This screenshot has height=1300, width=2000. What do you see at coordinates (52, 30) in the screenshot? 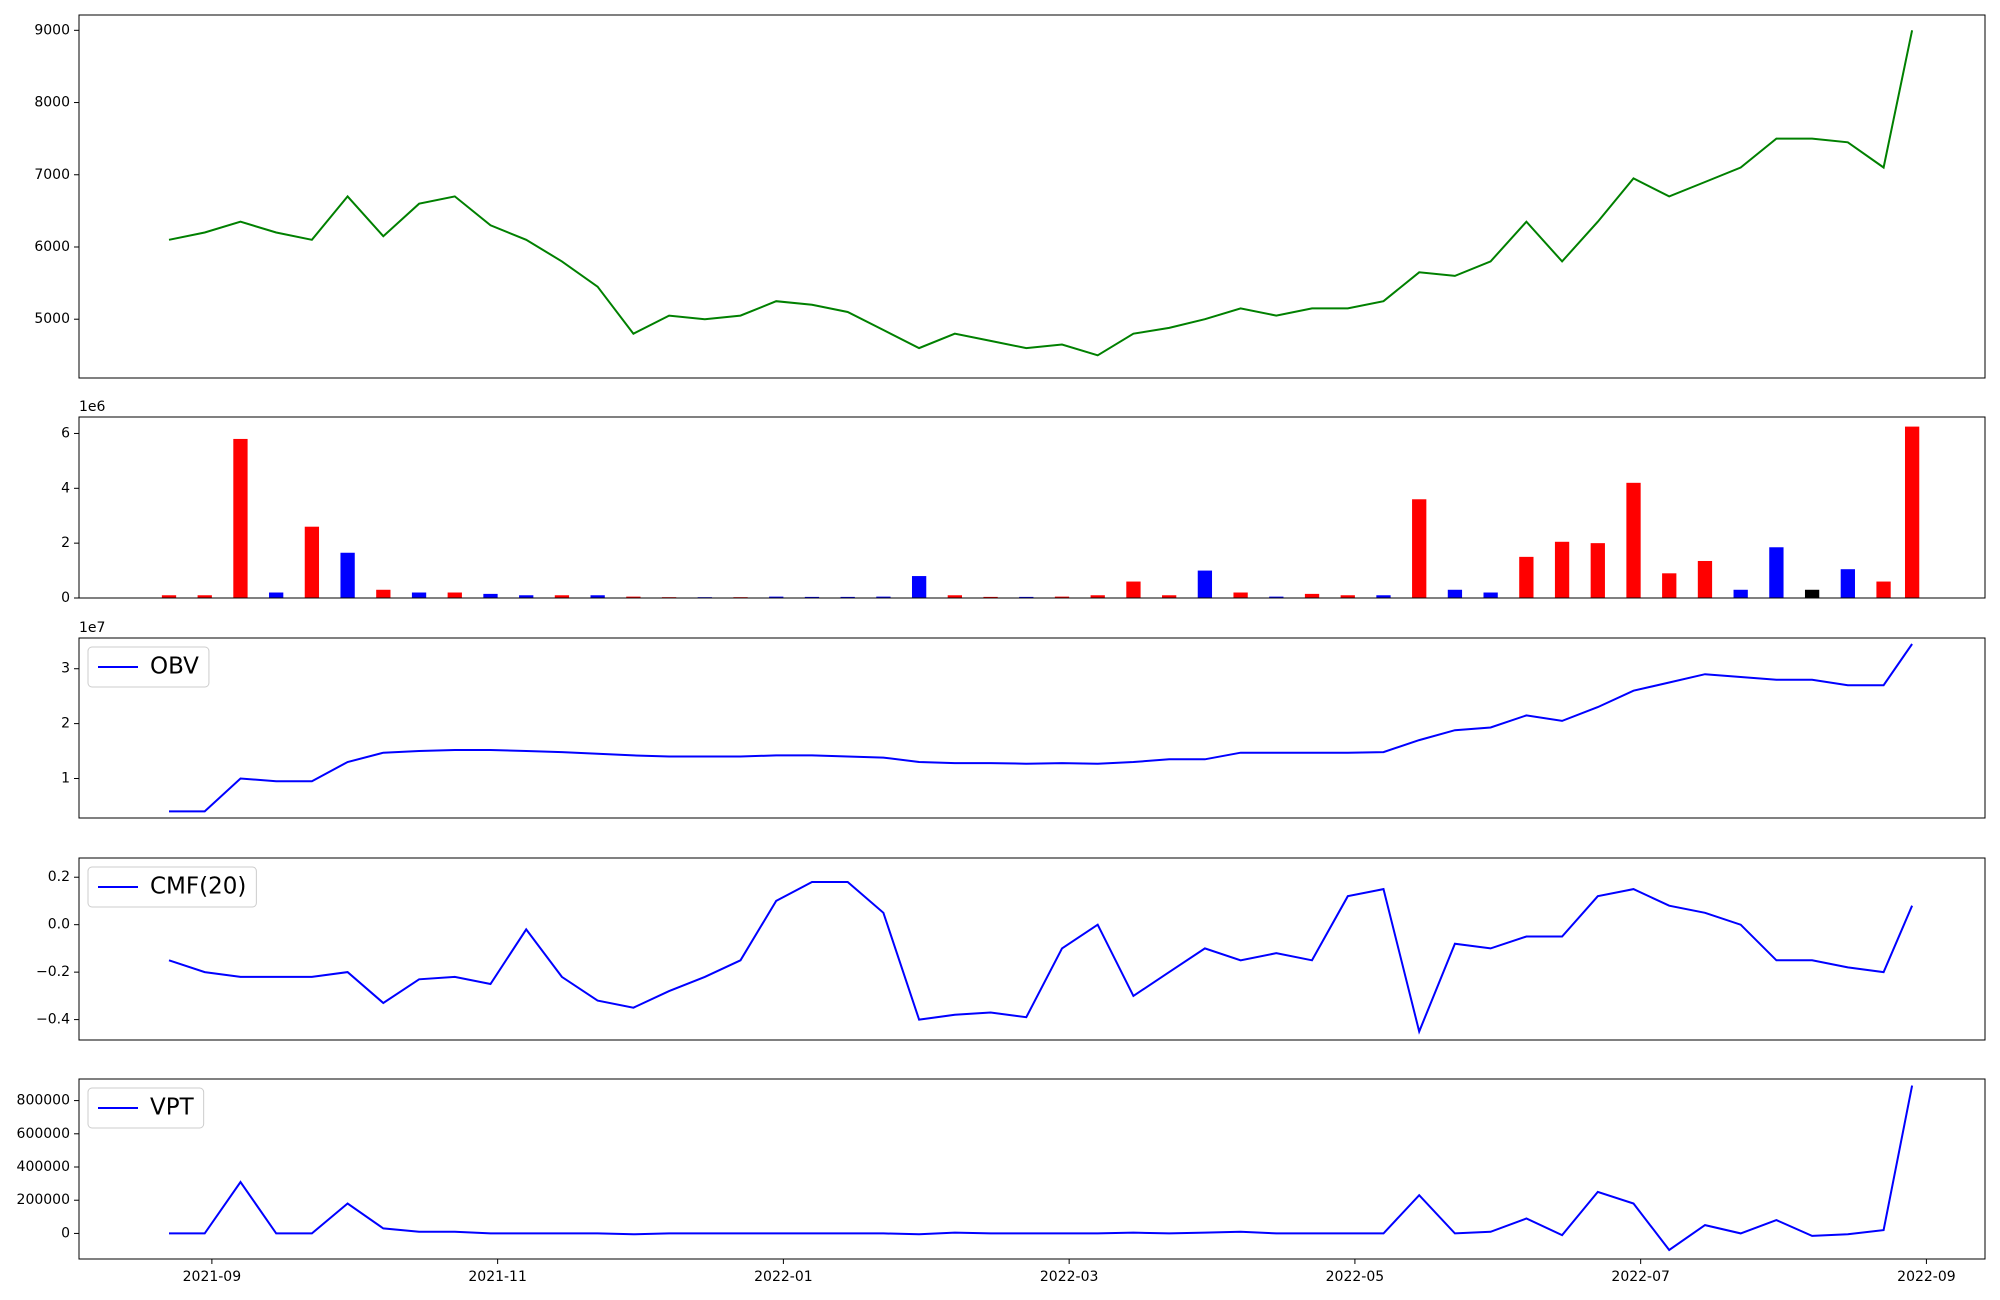
I see `y-tick-label: 9000` at bounding box center [52, 30].